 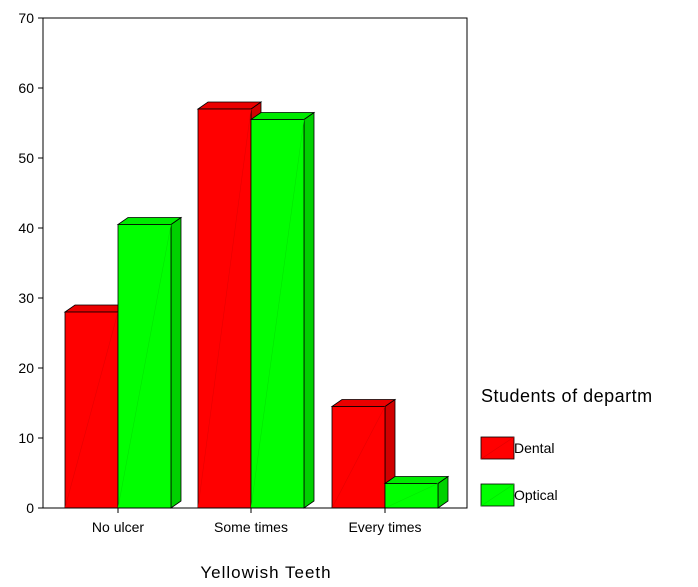 What do you see at coordinates (26, 368) in the screenshot?
I see `y-tick-label: 20` at bounding box center [26, 368].